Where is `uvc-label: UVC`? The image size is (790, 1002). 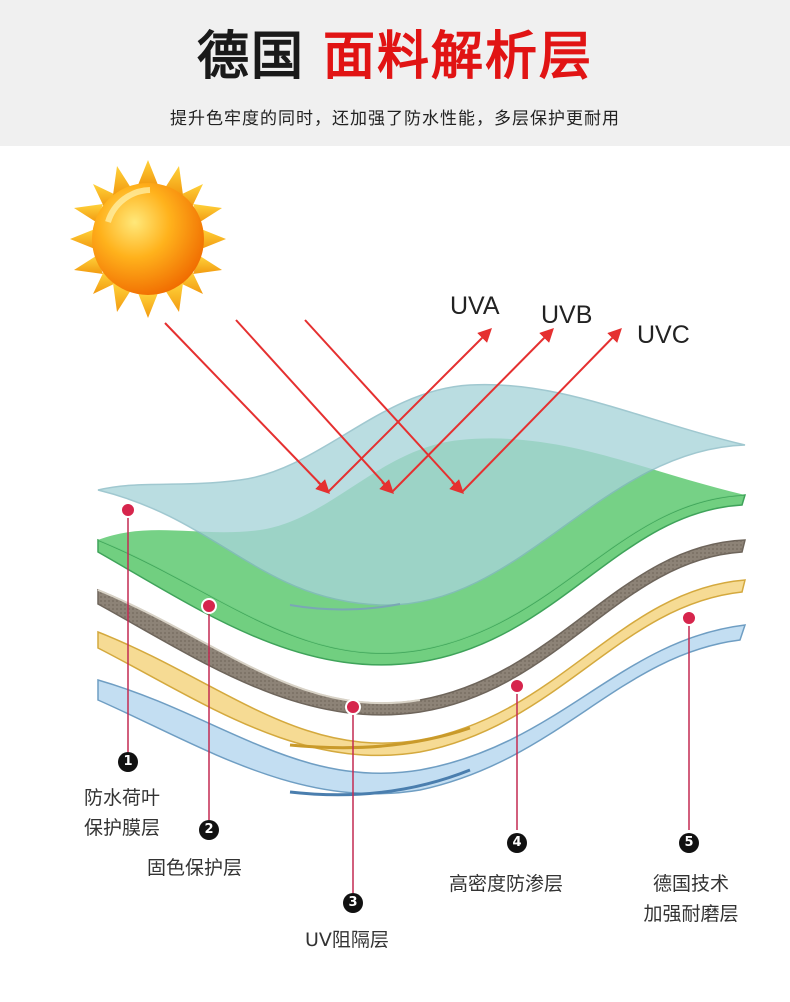
uvc-label: UVC is located at coordinates (663, 335).